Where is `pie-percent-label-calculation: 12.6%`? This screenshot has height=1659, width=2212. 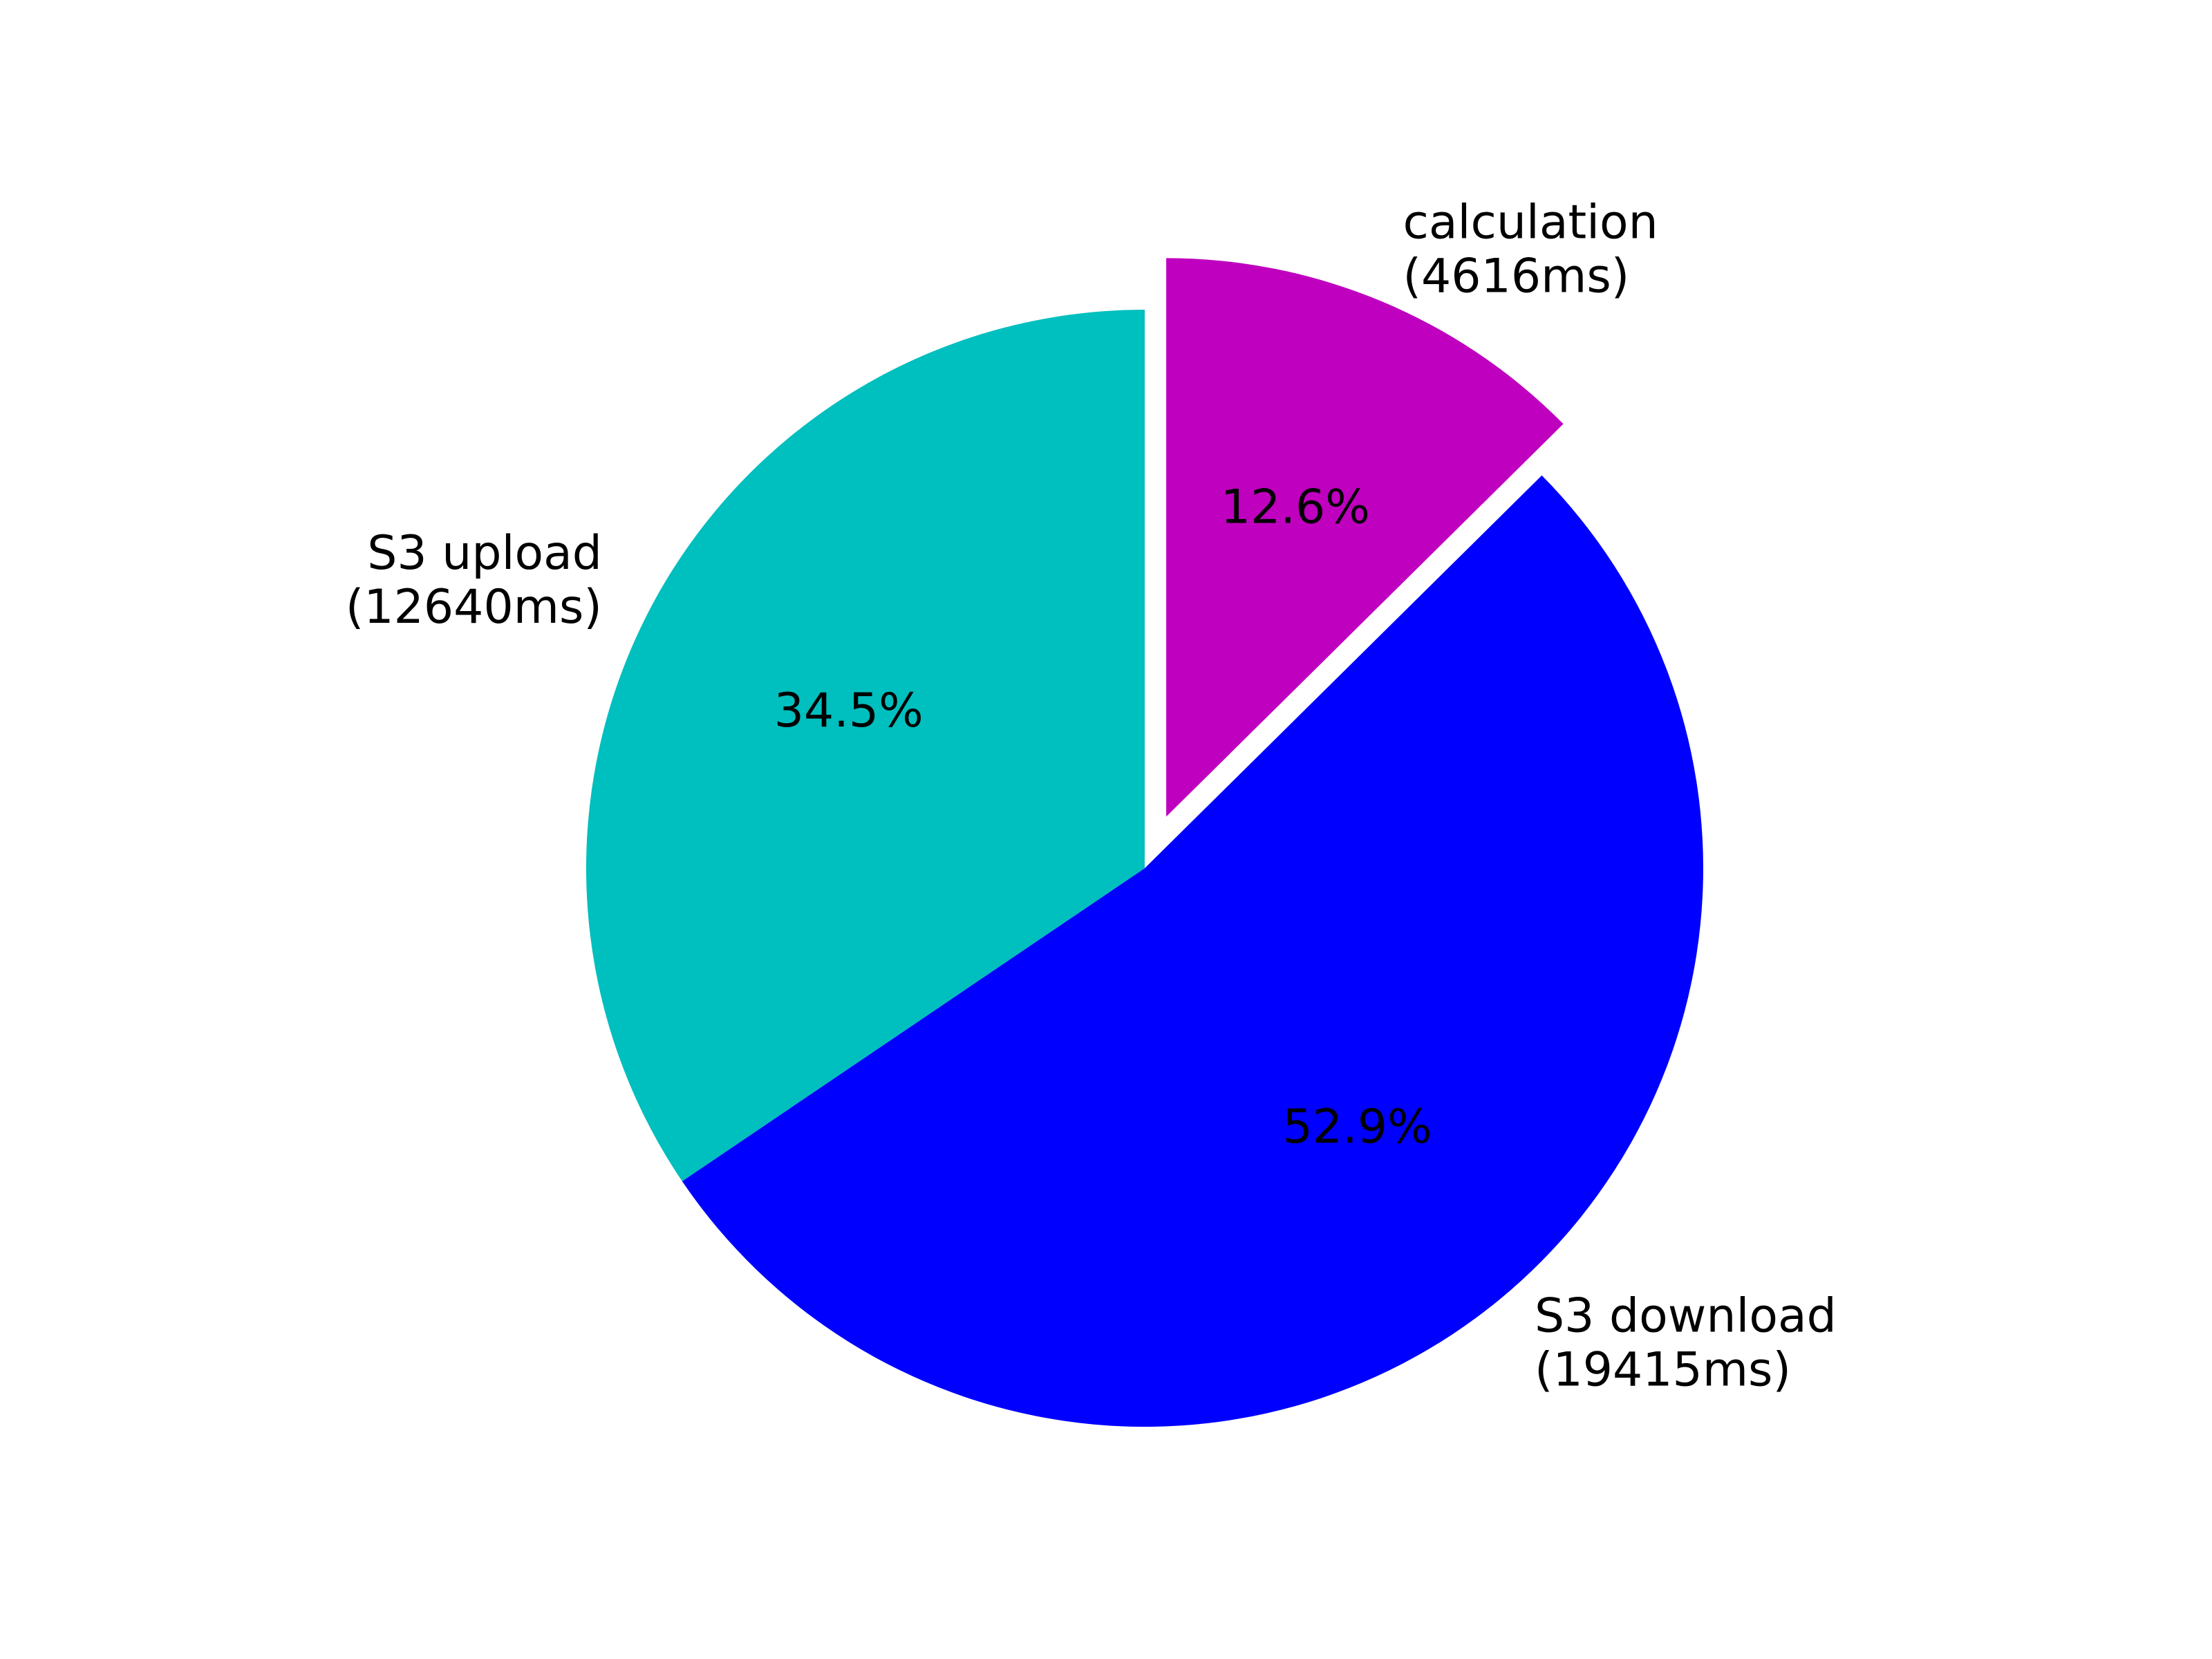 pie-percent-label-calculation: 12.6% is located at coordinates (1295, 508).